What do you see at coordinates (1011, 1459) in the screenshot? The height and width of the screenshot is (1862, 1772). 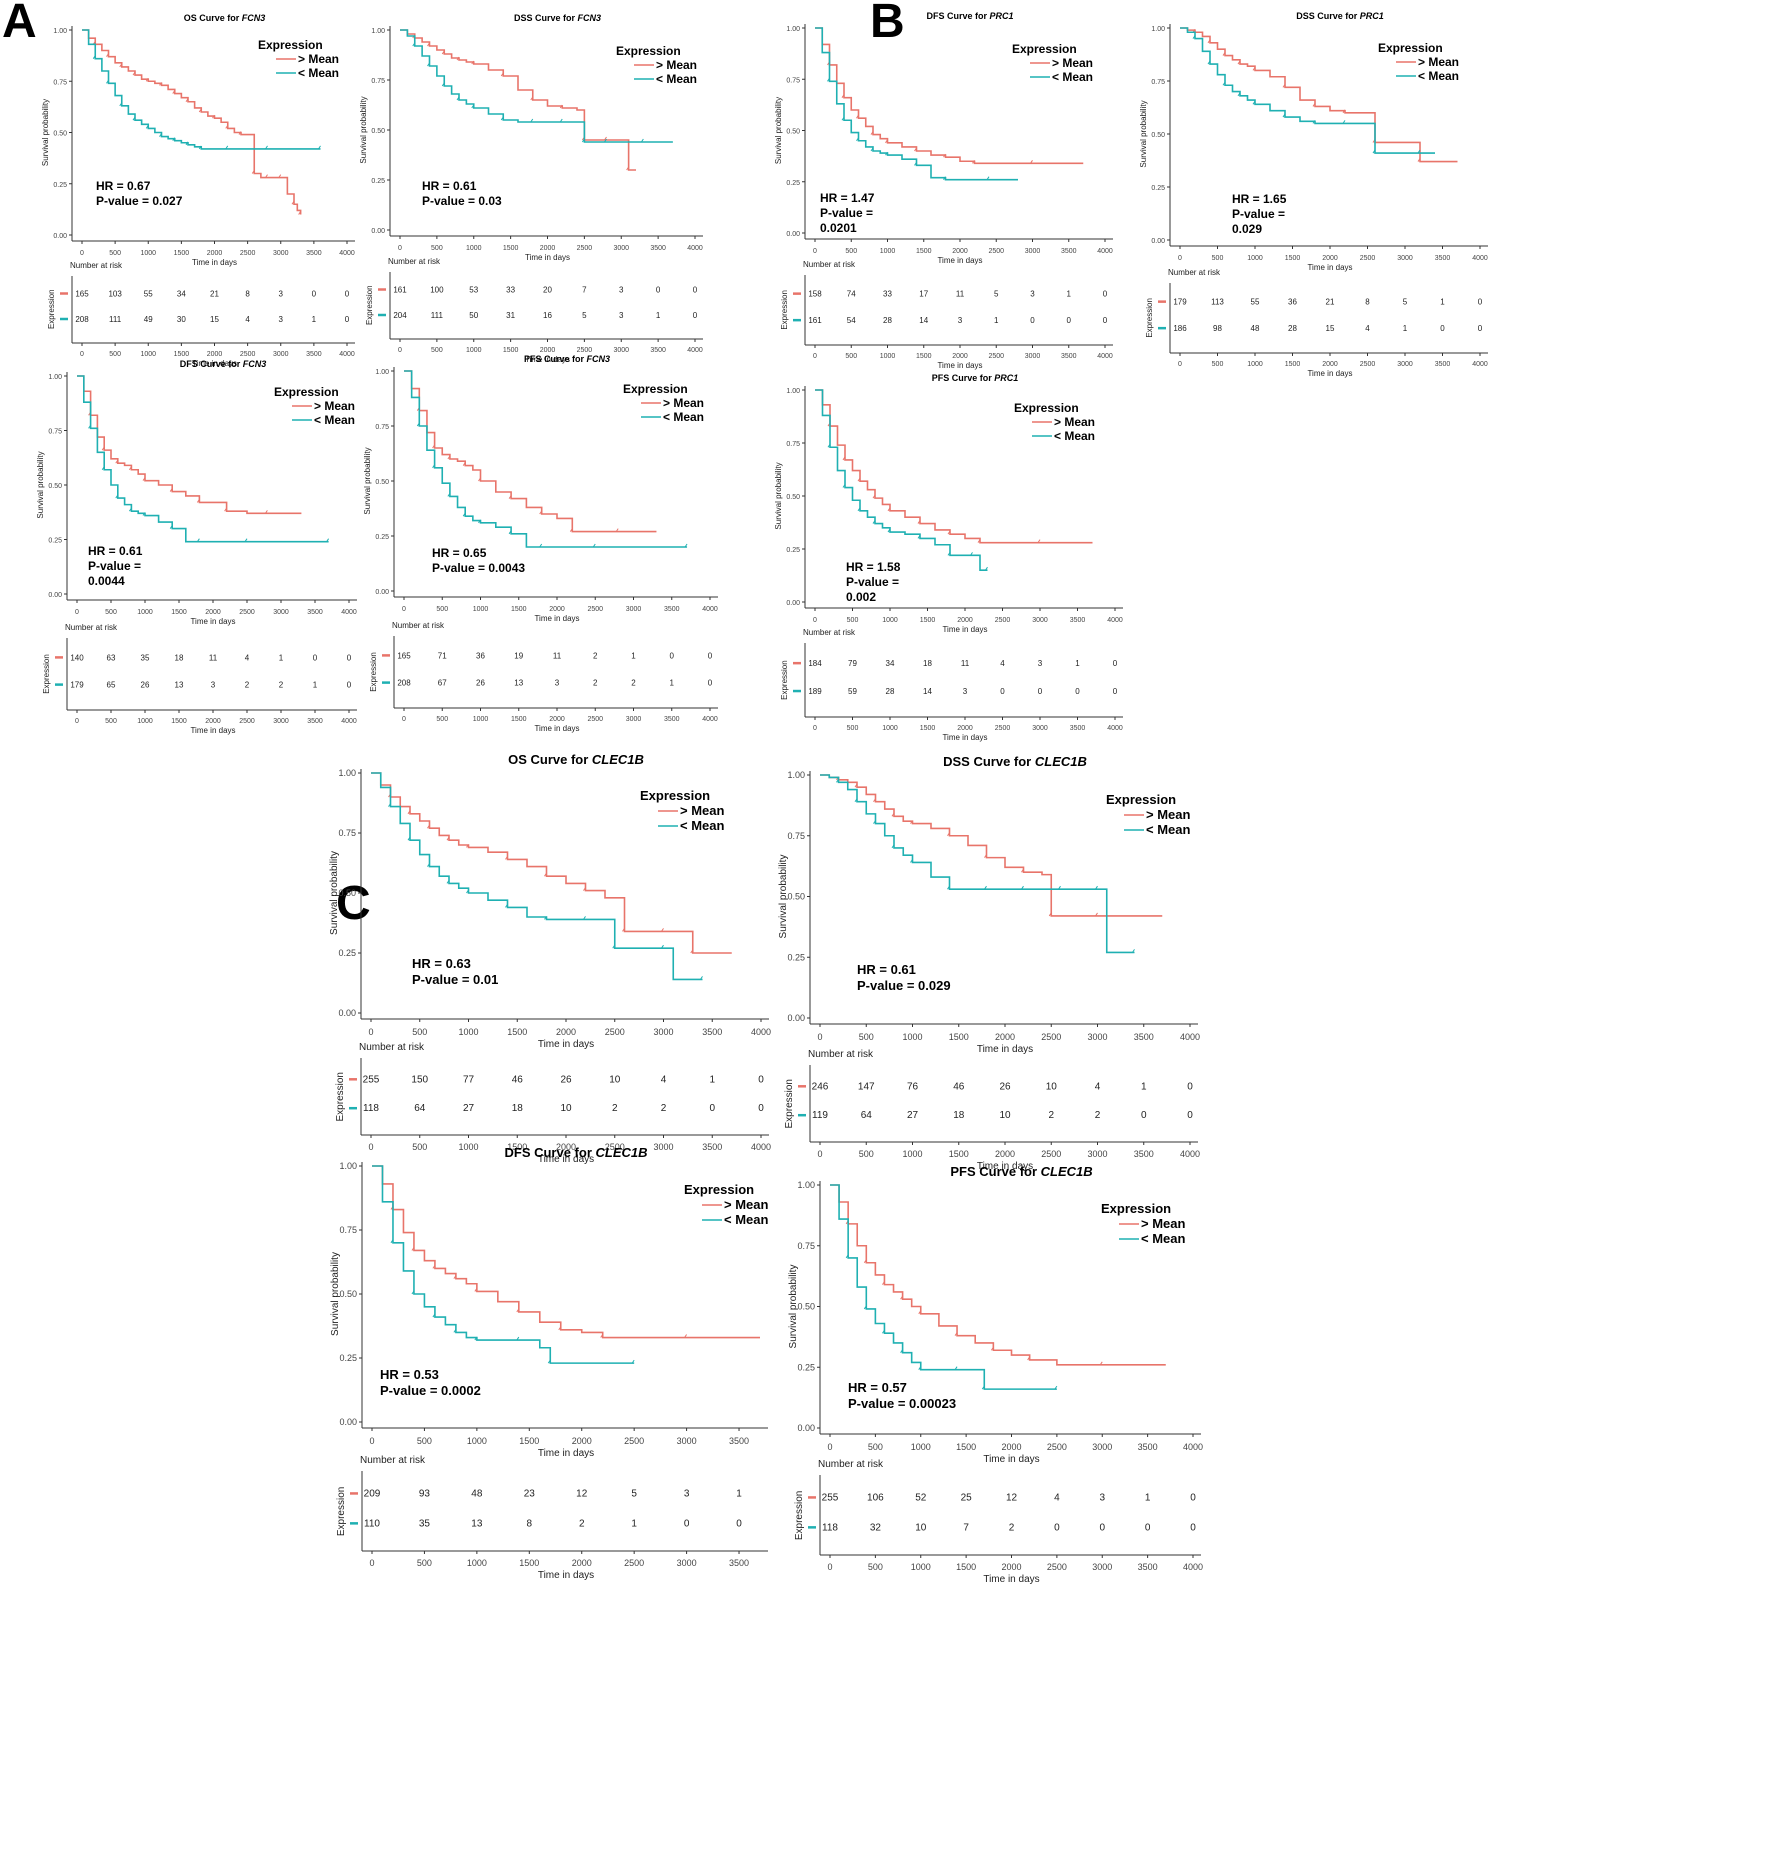 I see `x-axis-label: Time in days` at bounding box center [1011, 1459].